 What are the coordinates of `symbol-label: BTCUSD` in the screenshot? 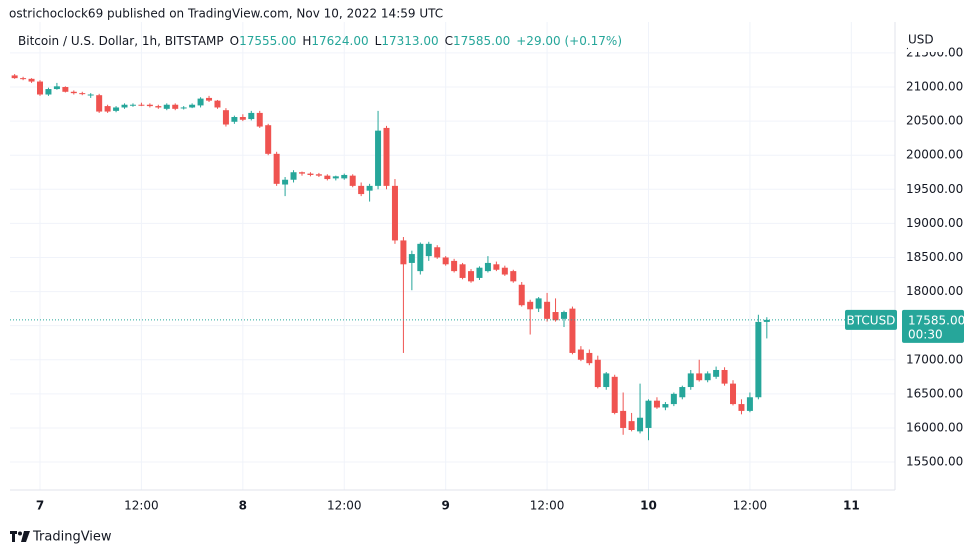 It's located at (871, 320).